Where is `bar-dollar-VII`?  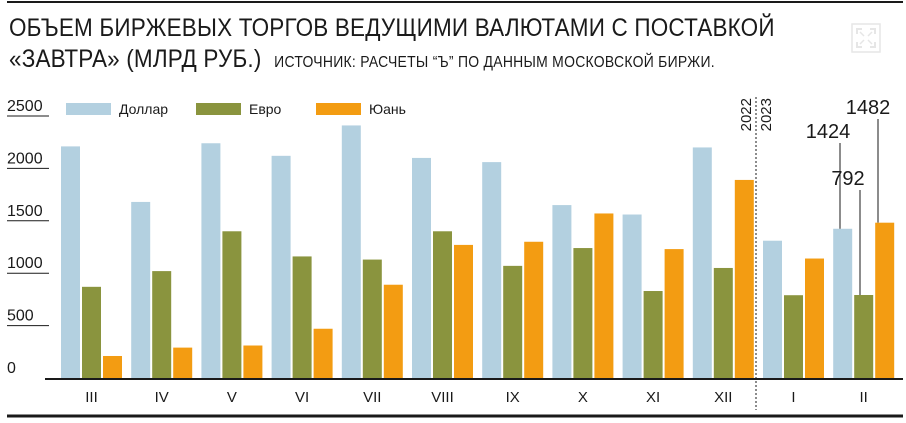 bar-dollar-VII is located at coordinates (351, 251).